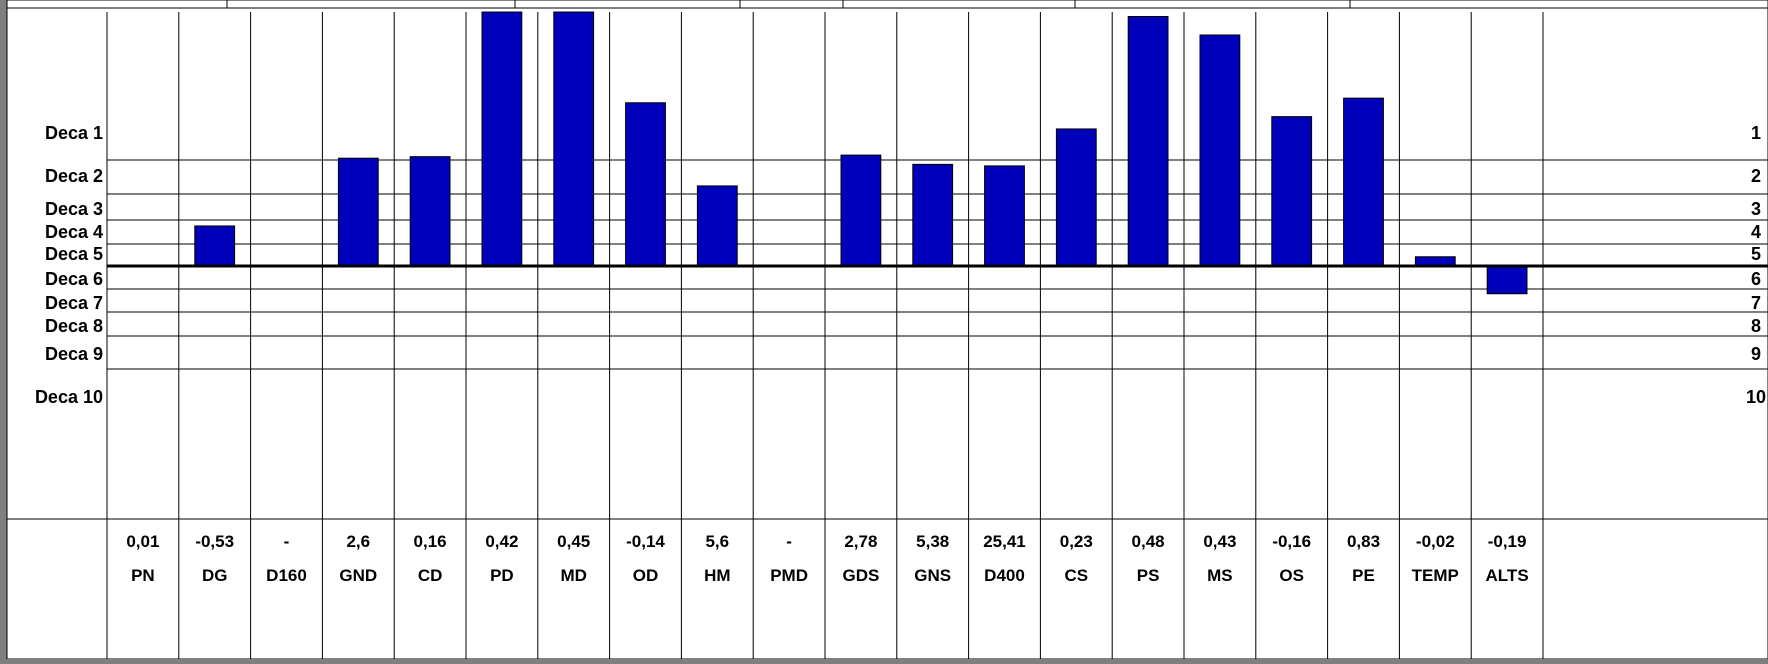 The height and width of the screenshot is (664, 1768). What do you see at coordinates (1220, 575) in the screenshot?
I see `category-label: MS` at bounding box center [1220, 575].